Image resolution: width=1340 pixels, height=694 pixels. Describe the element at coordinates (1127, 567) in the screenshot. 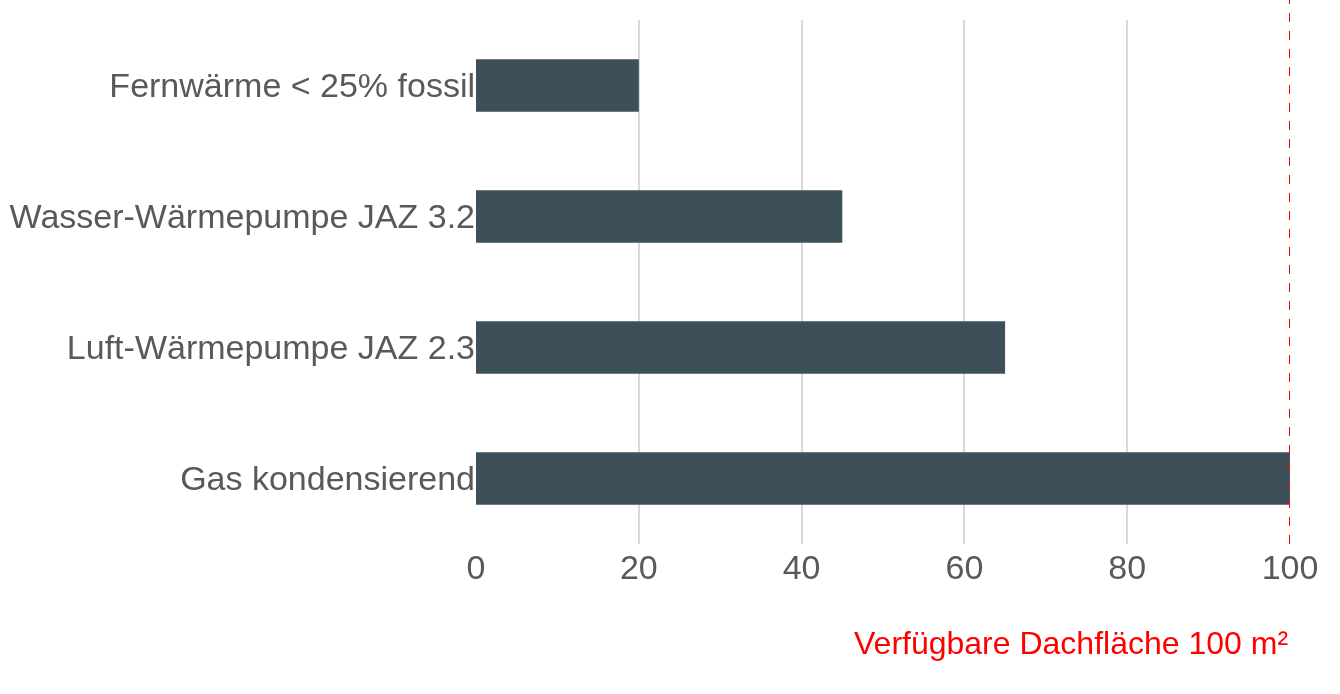

I see `x-tick-label: 80` at that location.